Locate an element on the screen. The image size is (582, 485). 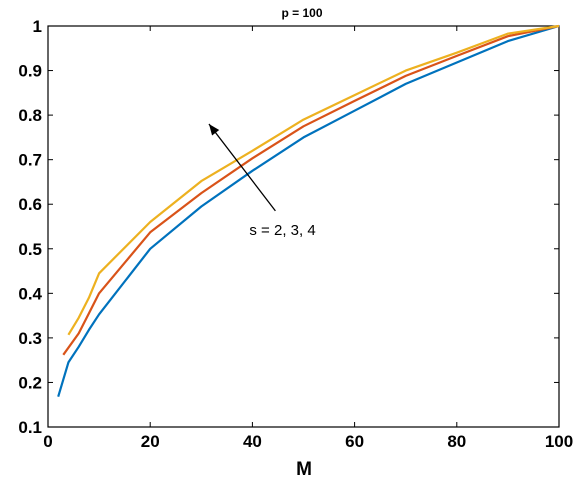
x-axis-label: M is located at coordinates (304, 469).